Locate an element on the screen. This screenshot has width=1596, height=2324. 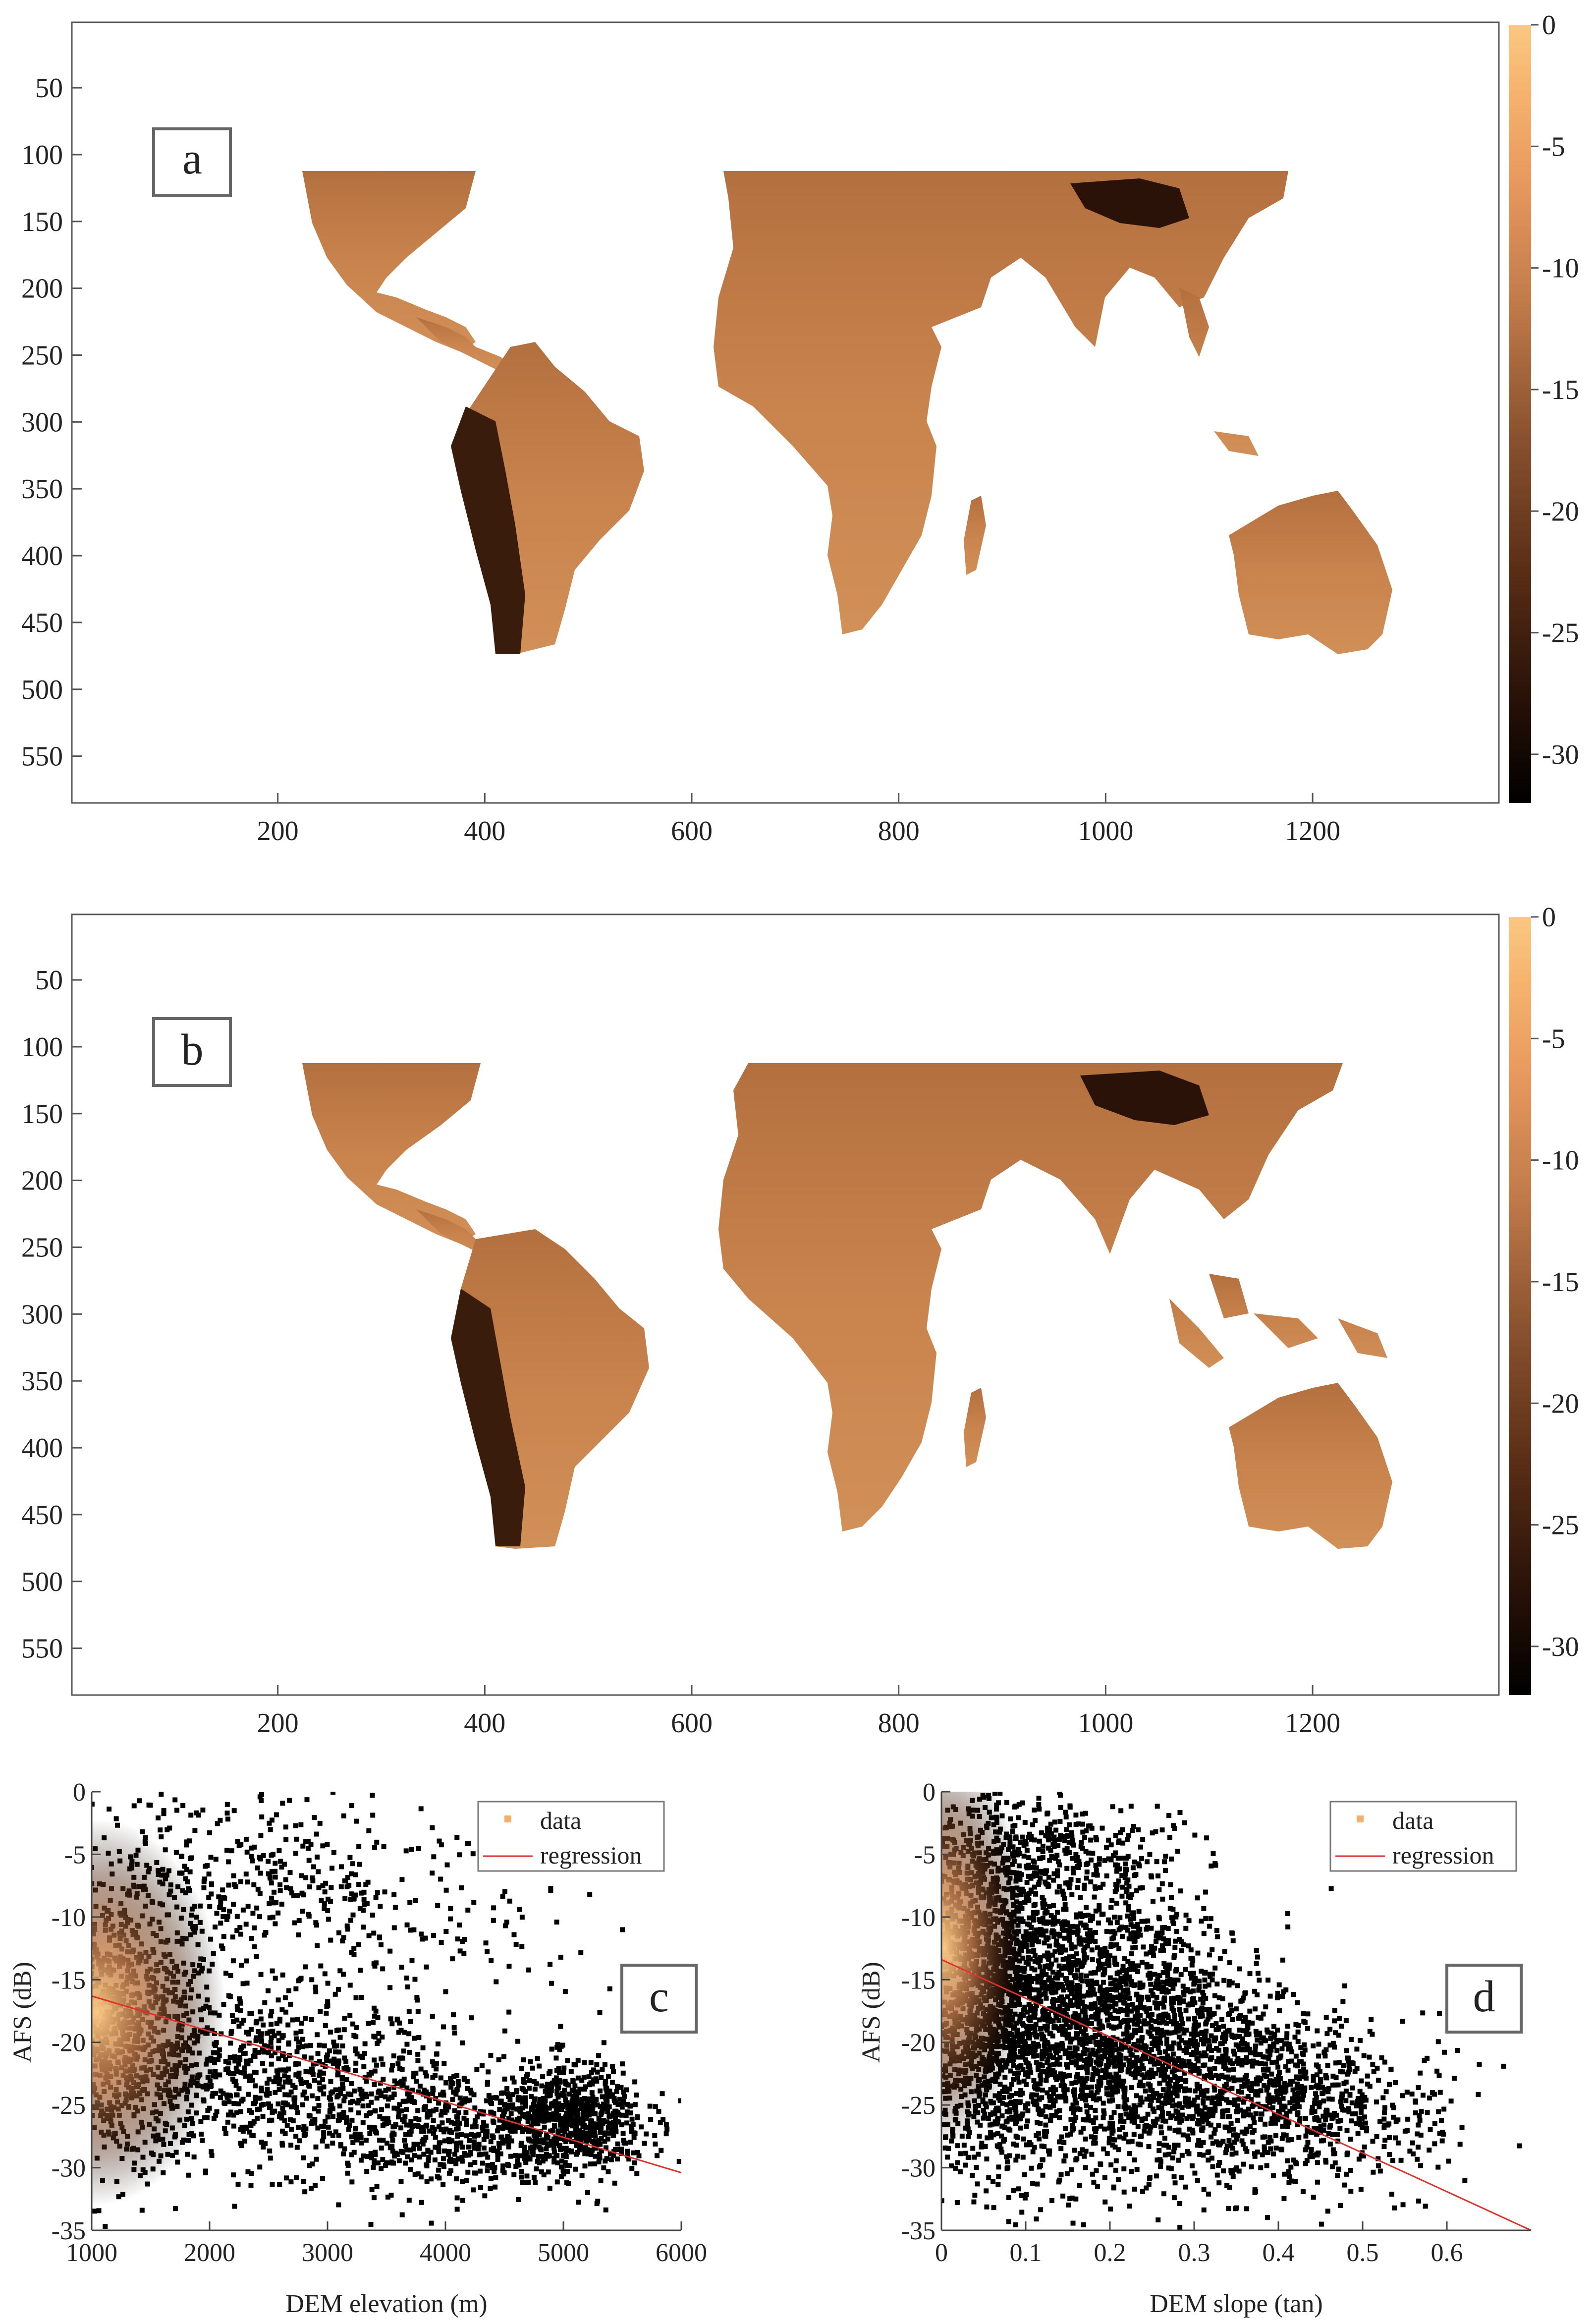
colorbar-tick-label: -5 is located at coordinates (1553, 1039).